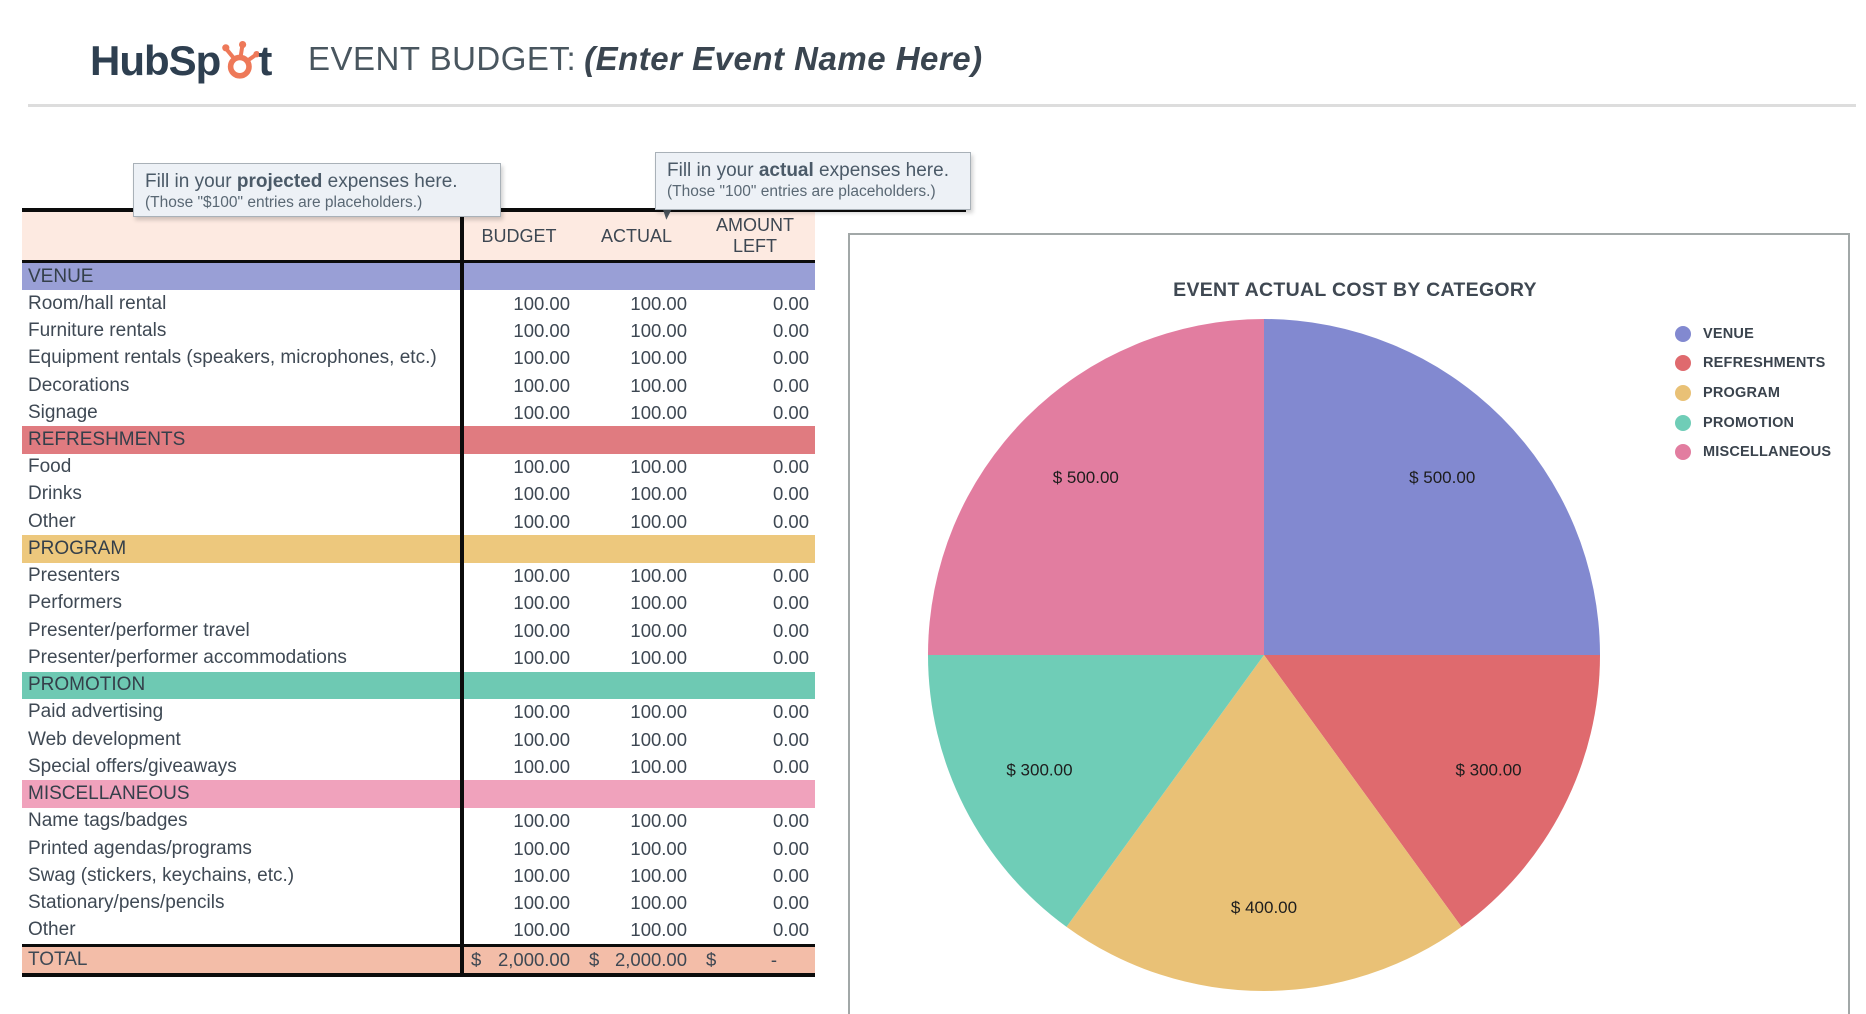 Image resolution: width=1866 pixels, height=1014 pixels. Describe the element at coordinates (126, 902) in the screenshot. I see `item-name: Stationary/pens/pencils` at that location.